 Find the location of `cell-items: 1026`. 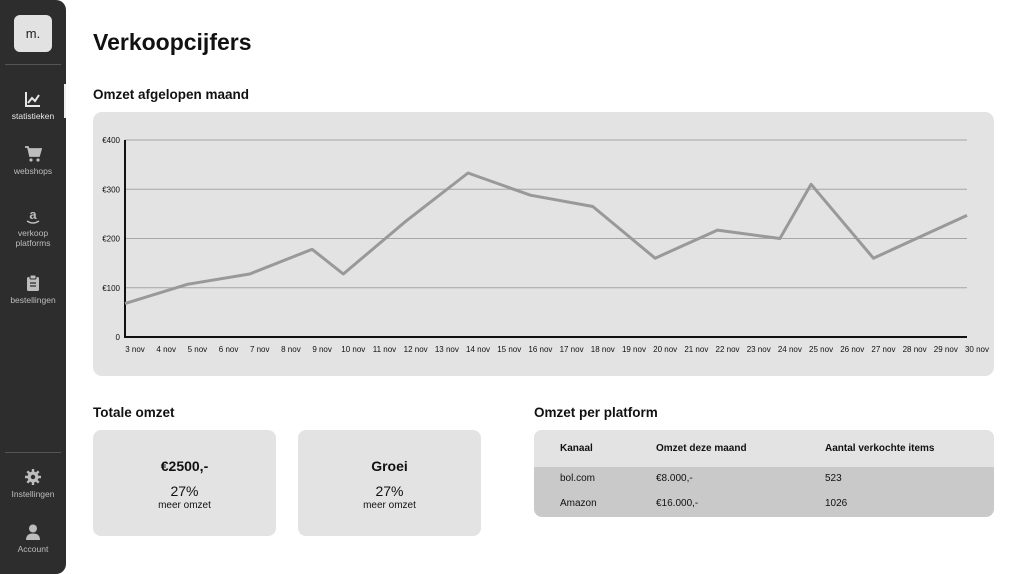

cell-items: 1026 is located at coordinates (836, 503).